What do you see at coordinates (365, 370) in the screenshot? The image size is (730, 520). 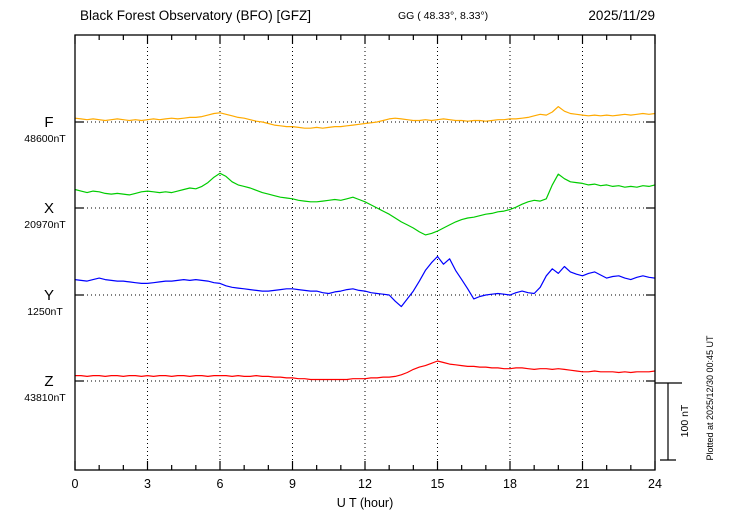 I see `trace-Z` at bounding box center [365, 370].